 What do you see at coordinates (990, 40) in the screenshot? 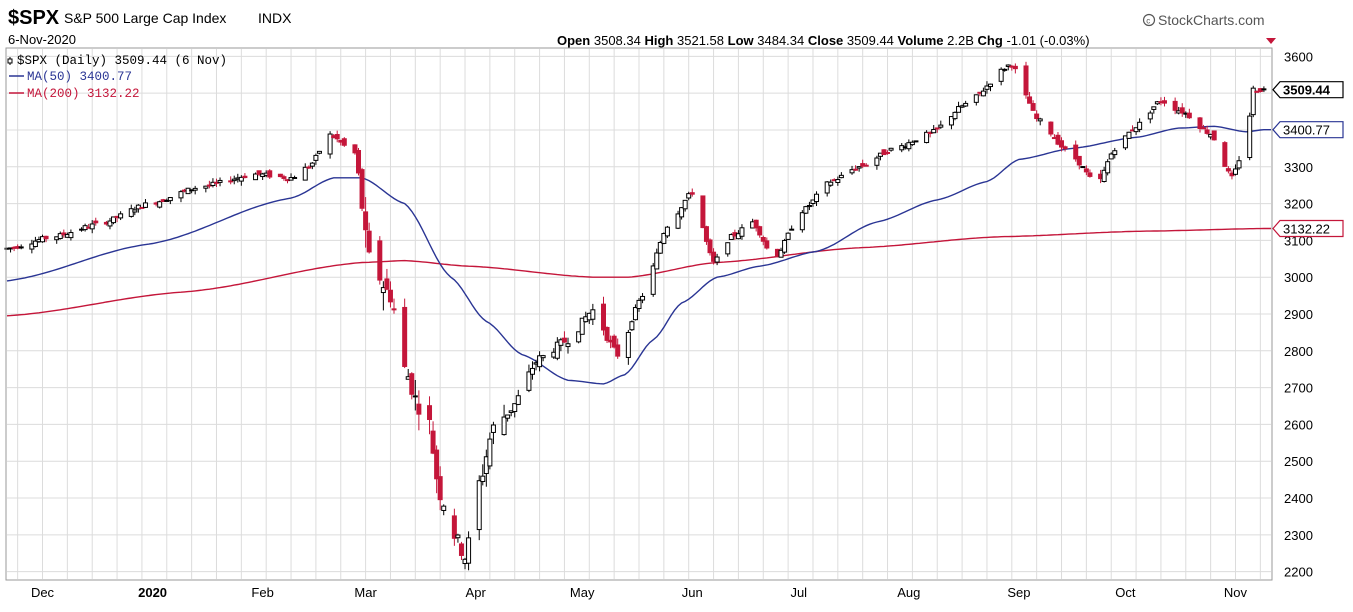
I see `chg-label: Chg` at bounding box center [990, 40].